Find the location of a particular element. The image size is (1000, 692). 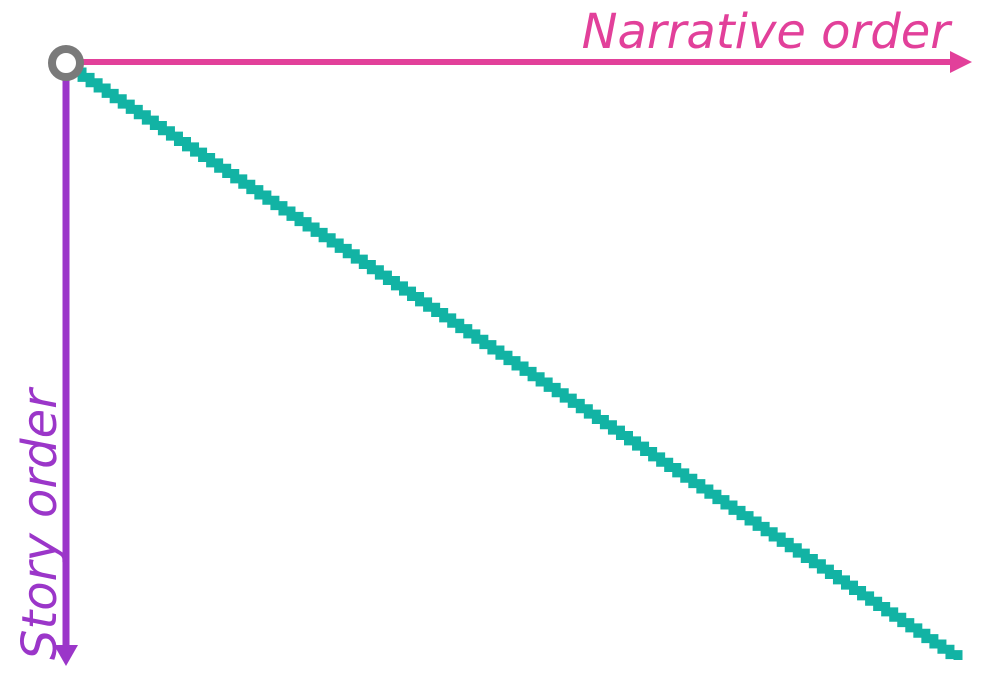

story-order-label: Story order is located at coordinates (40, 523).